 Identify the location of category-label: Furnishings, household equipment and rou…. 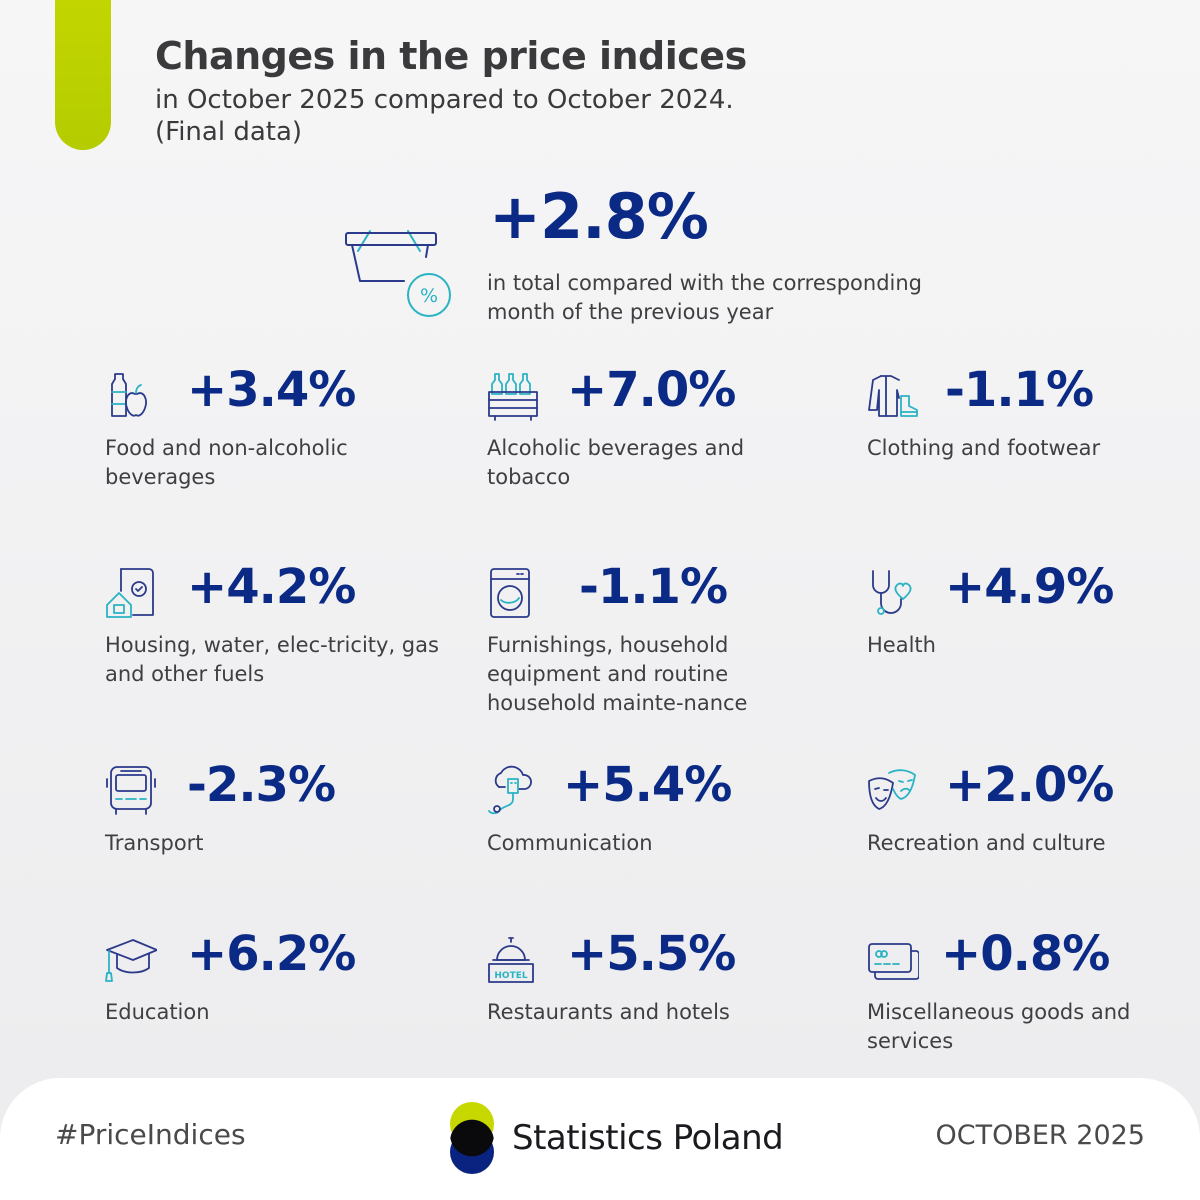
(617, 674).